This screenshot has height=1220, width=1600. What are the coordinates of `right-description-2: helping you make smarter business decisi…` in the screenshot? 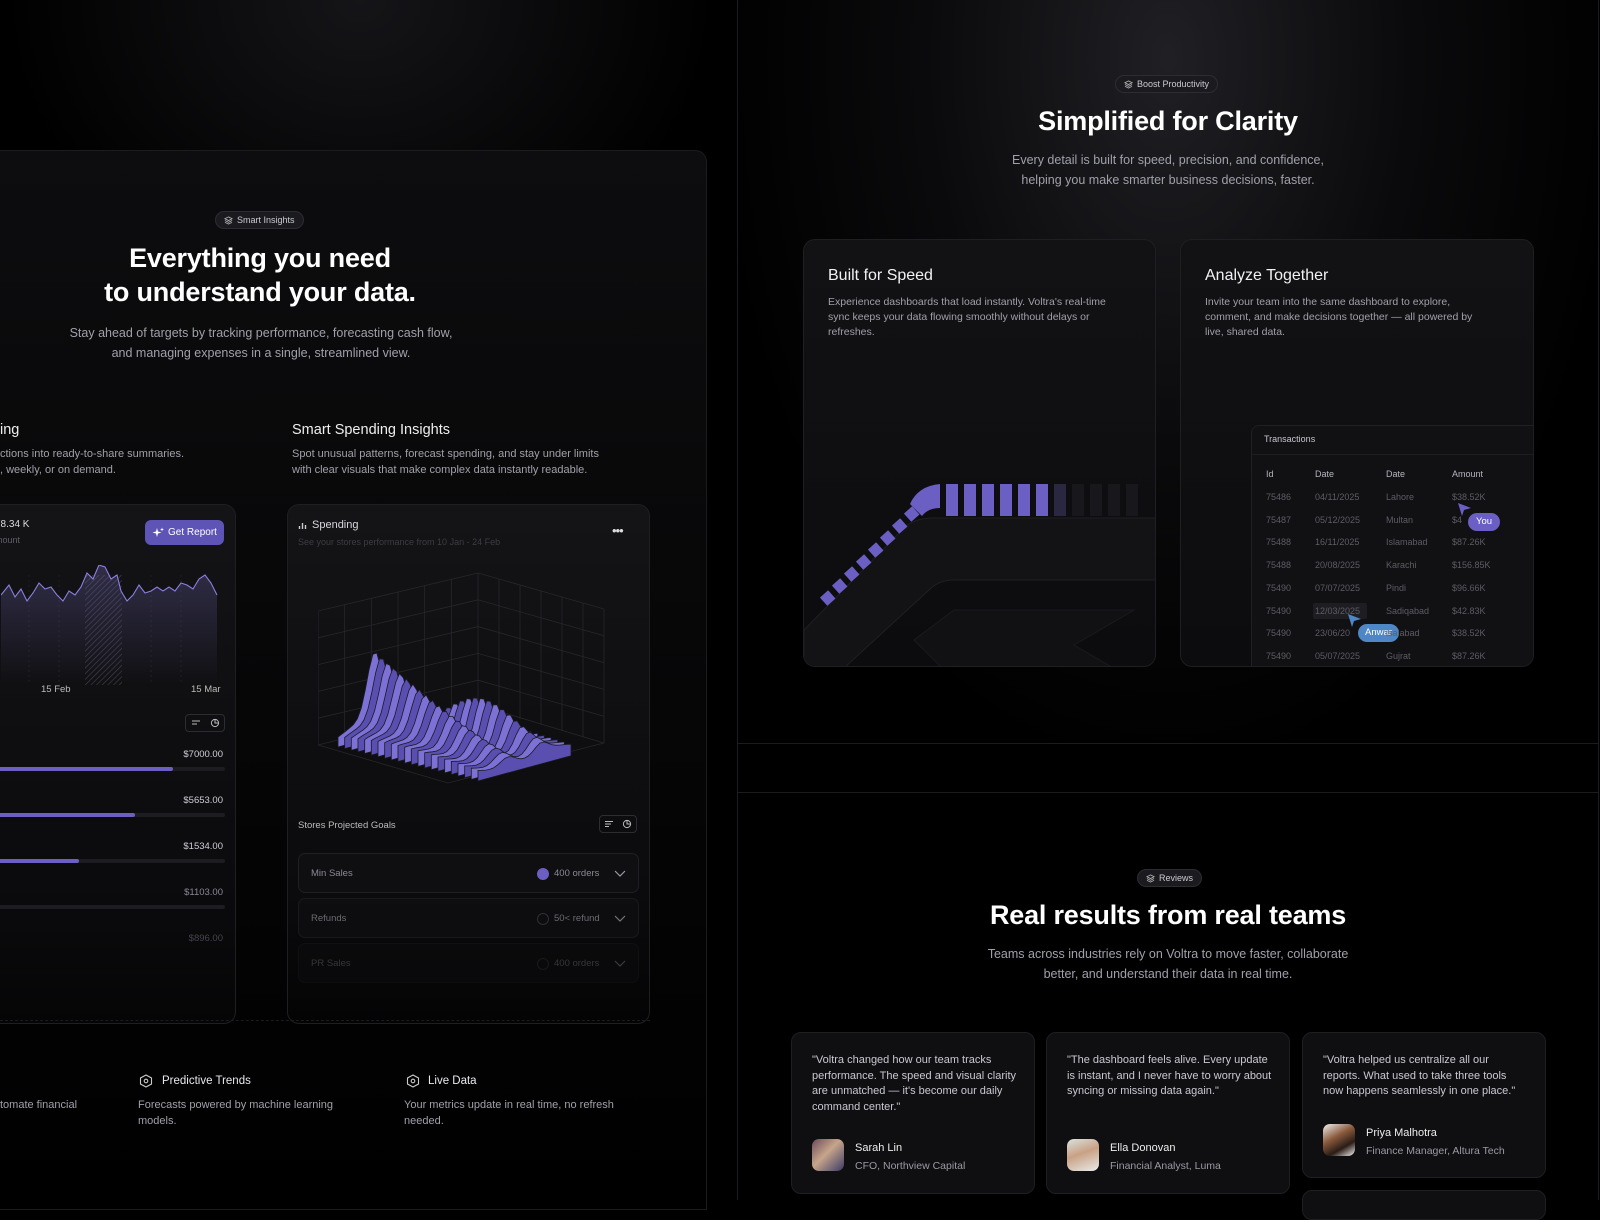 It's located at (1168, 180).